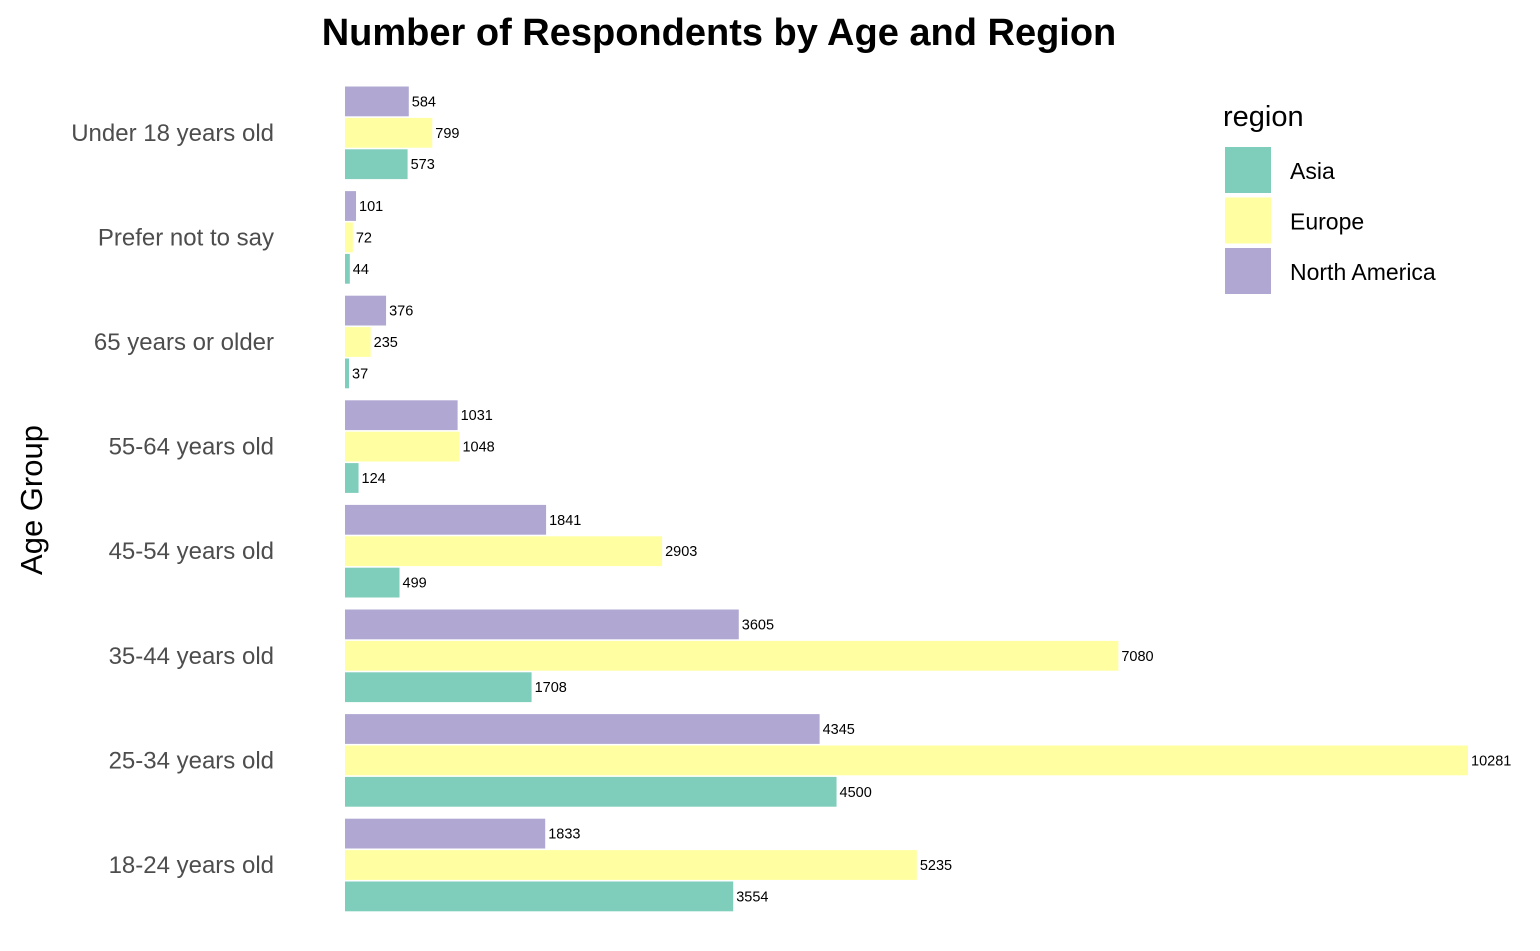 The height and width of the screenshot is (951, 1540). I want to click on data-label: 235, so click(386, 343).